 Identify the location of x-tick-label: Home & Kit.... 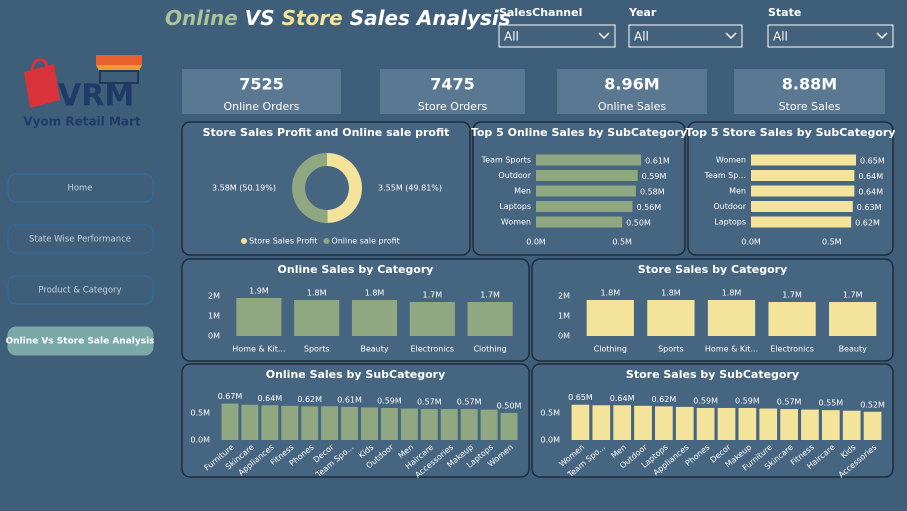
(731, 349).